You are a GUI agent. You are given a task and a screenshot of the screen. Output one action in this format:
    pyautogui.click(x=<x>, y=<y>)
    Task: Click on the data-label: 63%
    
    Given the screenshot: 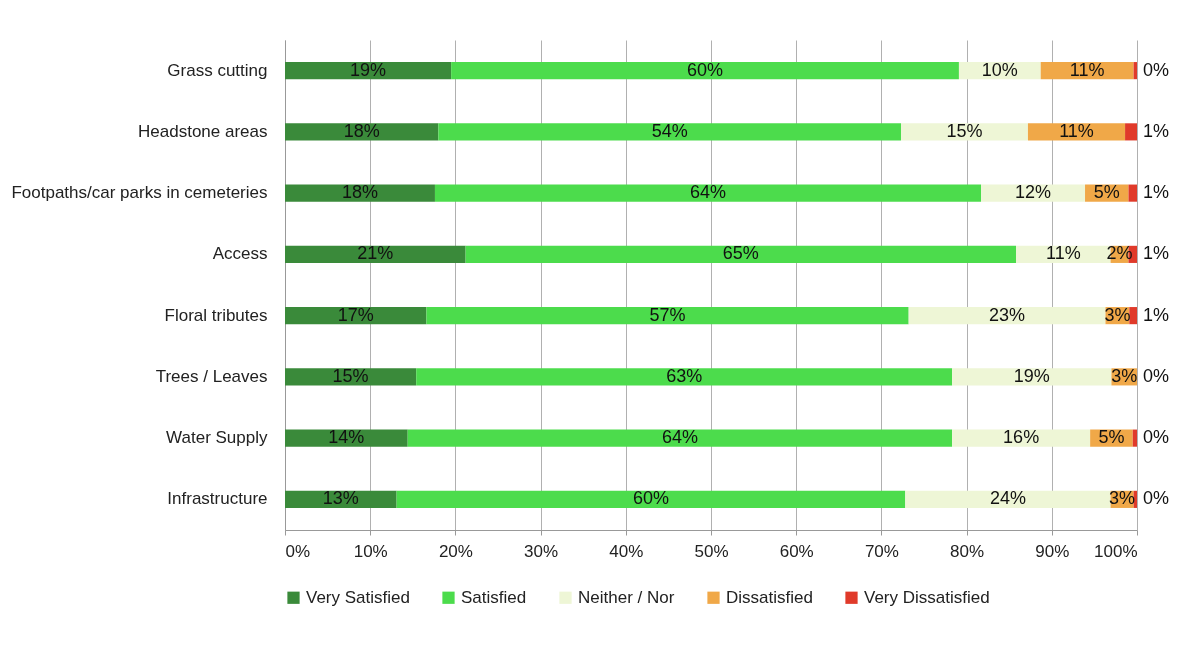 What is the action you would take?
    pyautogui.click(x=684, y=375)
    